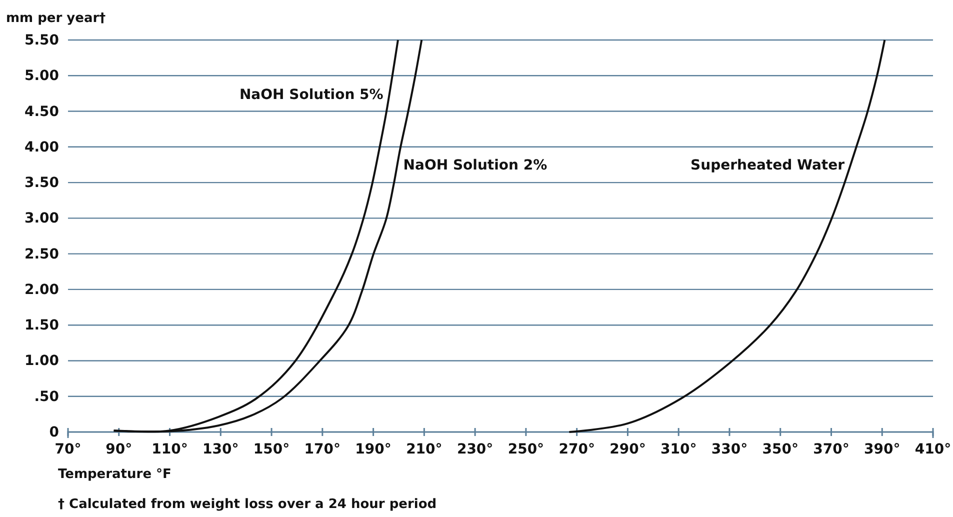  I want to click on y-axis-title: mm per year†, so click(56, 18).